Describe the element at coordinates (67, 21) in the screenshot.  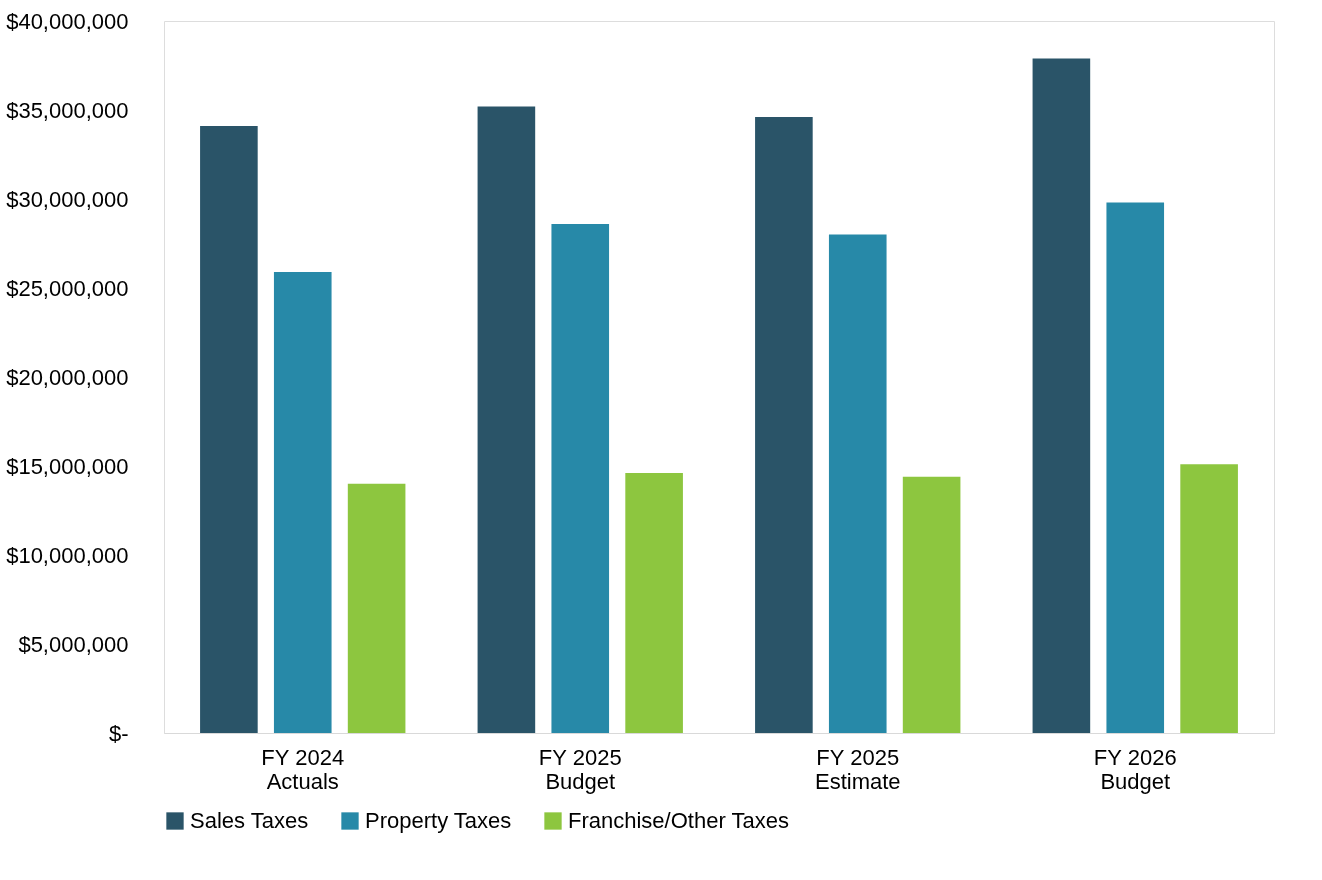
I see `y-tick-label: $40,000,000` at that location.